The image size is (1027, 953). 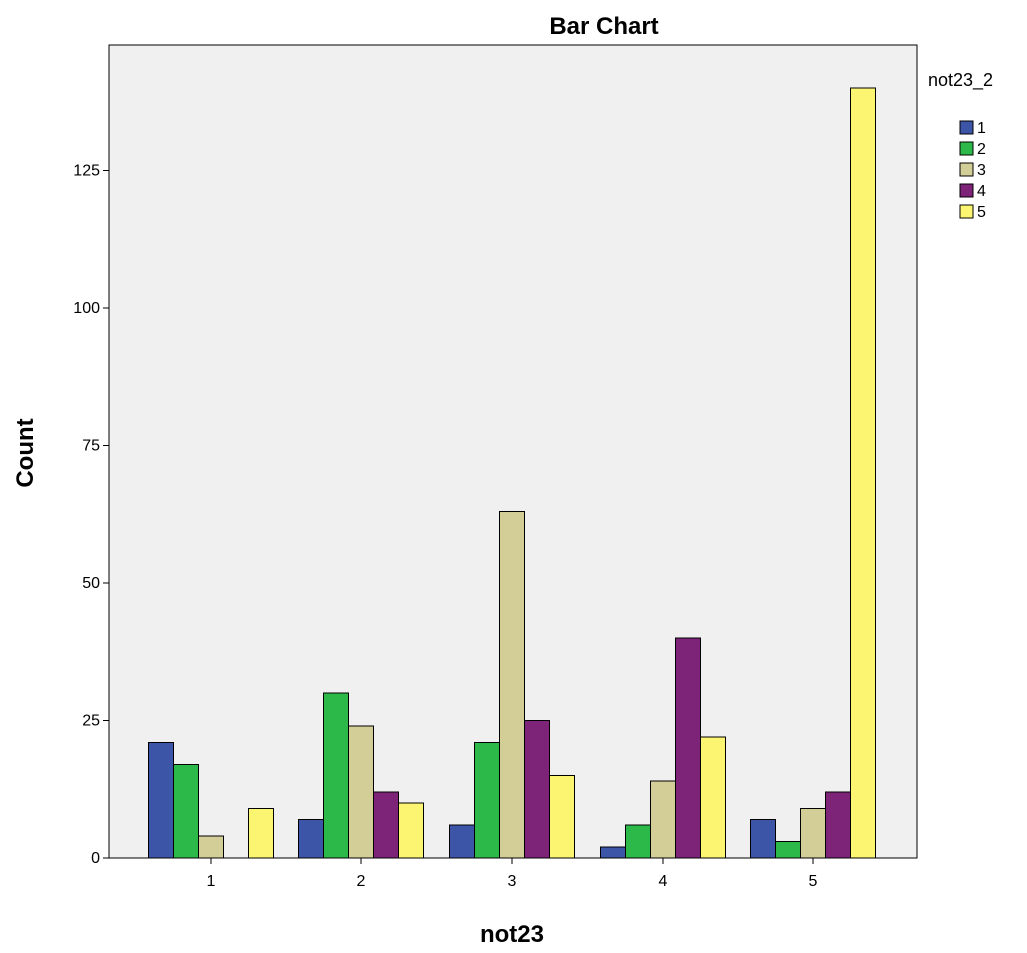 I want to click on y-tick-label: 100, so click(x=86, y=308).